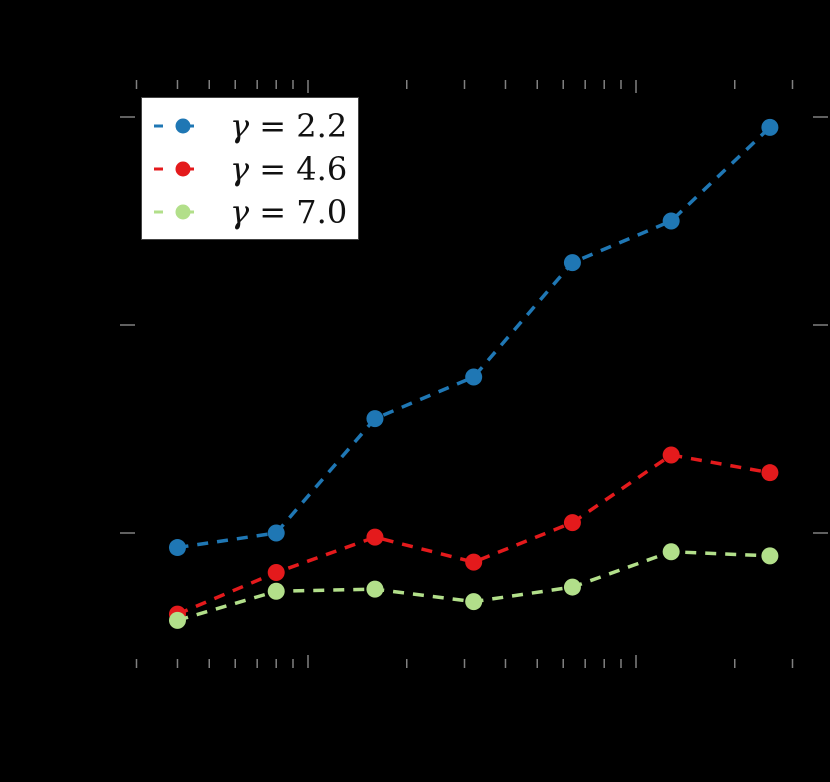  I want to click on legend-label: γ = 2.2, so click(289, 126).